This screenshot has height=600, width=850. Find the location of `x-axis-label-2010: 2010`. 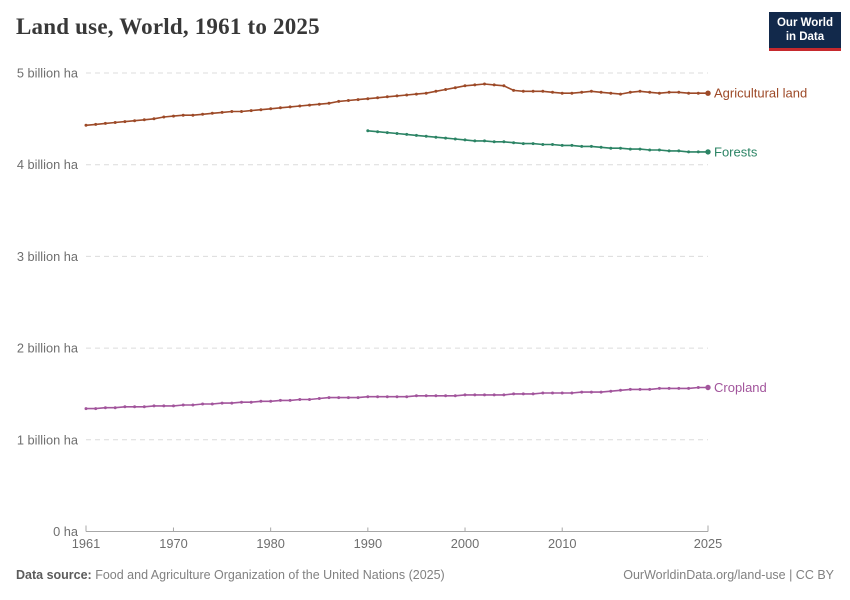

x-axis-label-2010: 2010 is located at coordinates (562, 543).